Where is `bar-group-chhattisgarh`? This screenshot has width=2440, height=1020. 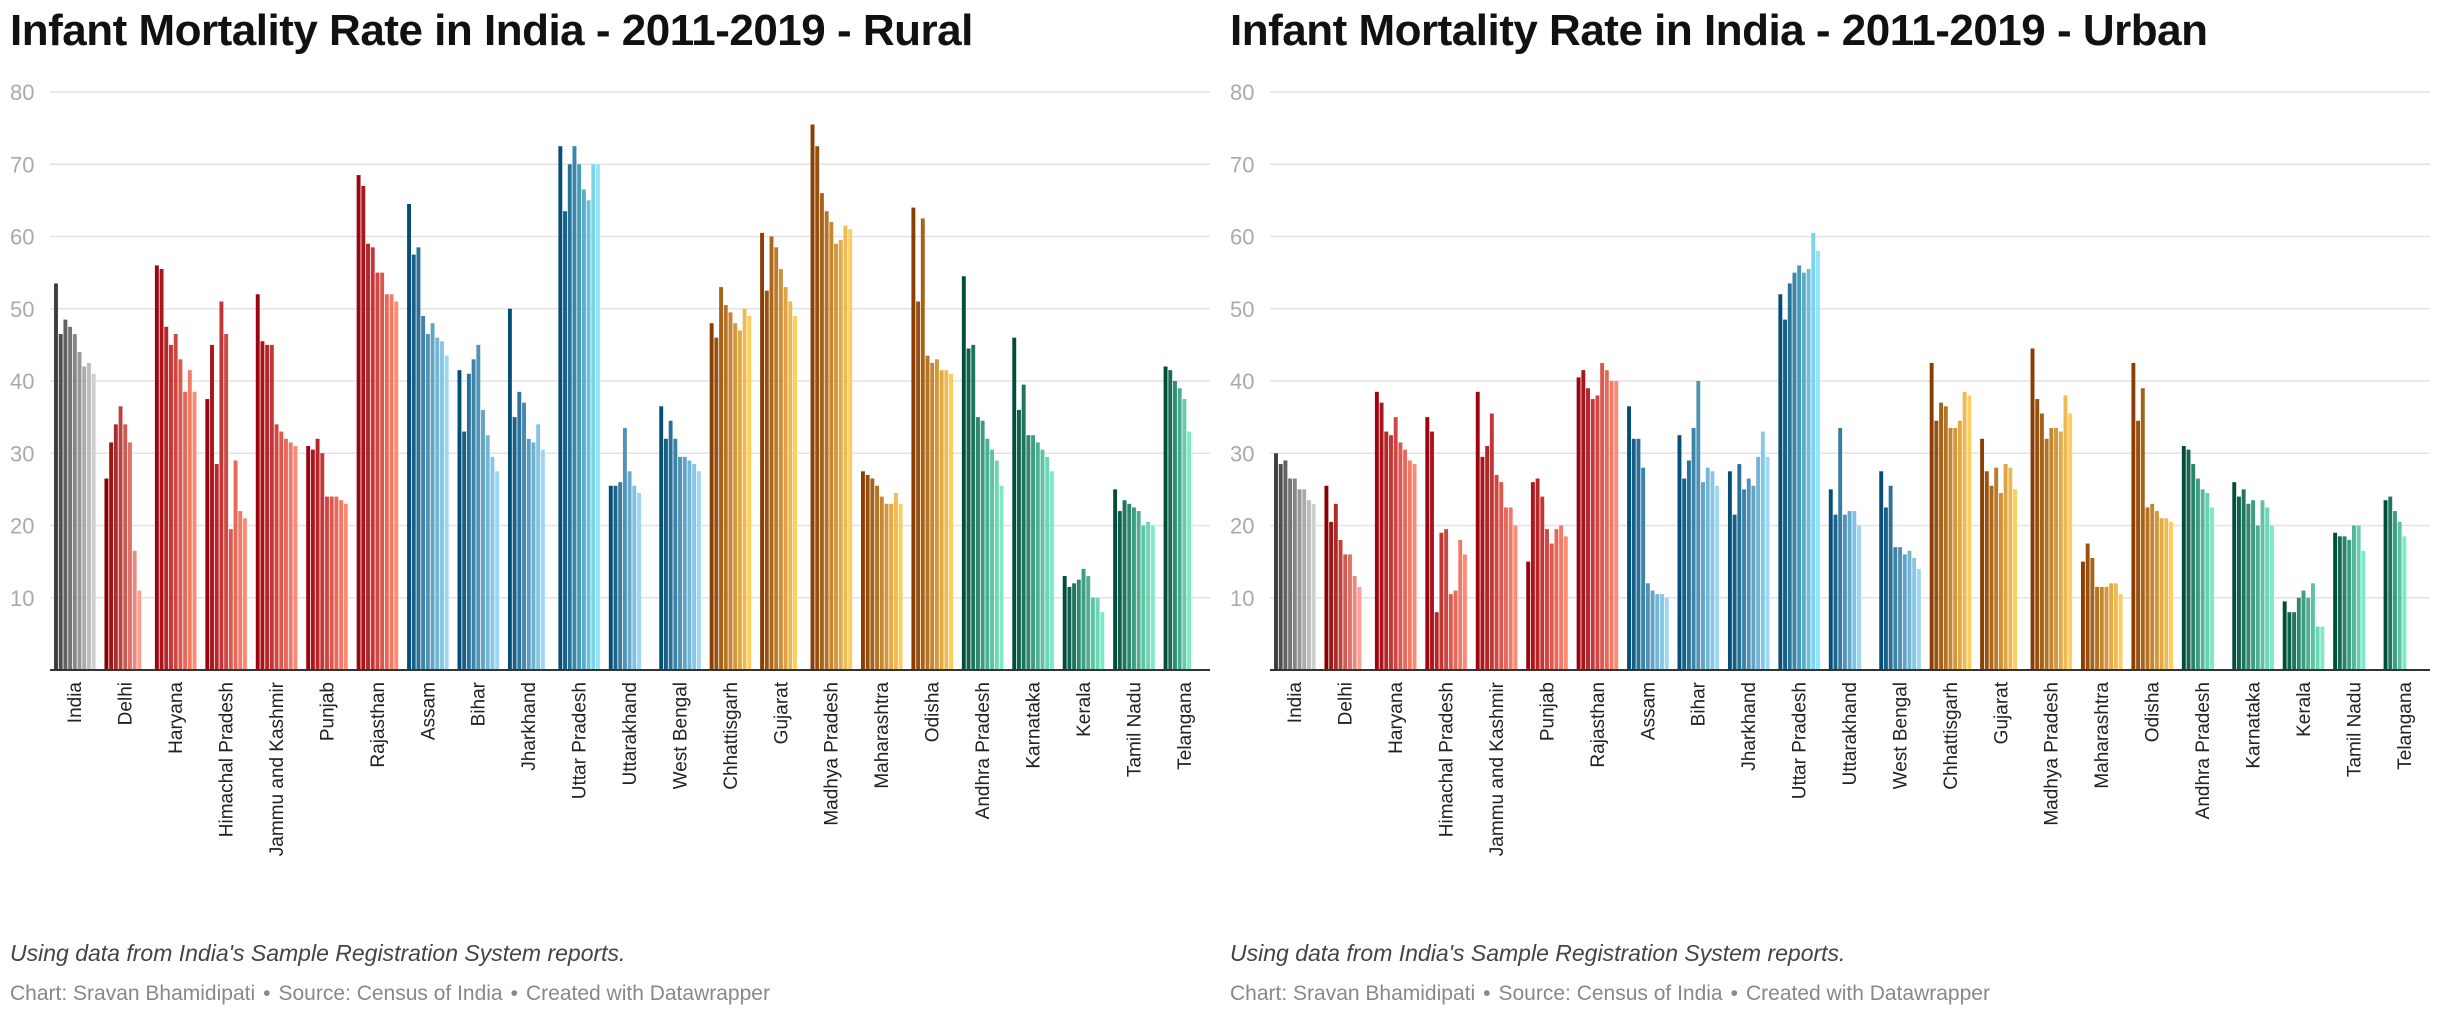
bar-group-chhattisgarh is located at coordinates (730, 478).